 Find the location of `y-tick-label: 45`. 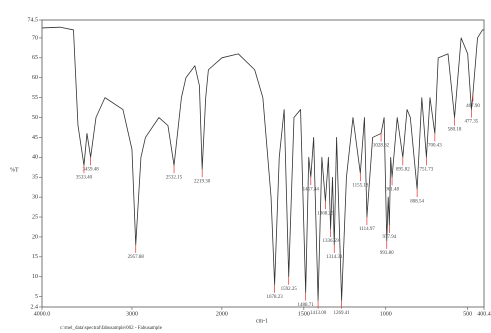

y-tick-label: 45 is located at coordinates (35, 138).